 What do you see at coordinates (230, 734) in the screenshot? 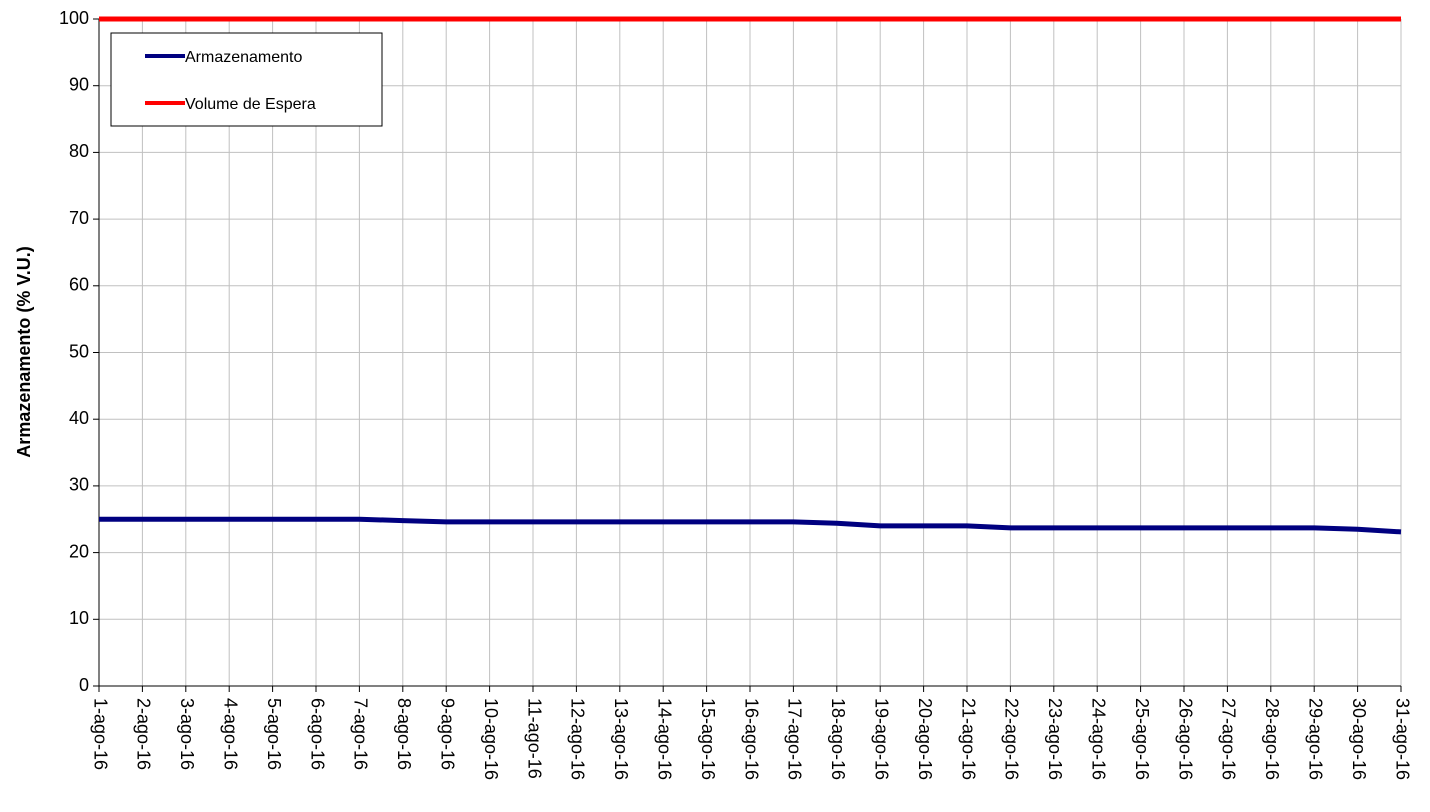
I see `x-tick-label: 4-ago-16` at bounding box center [230, 734].